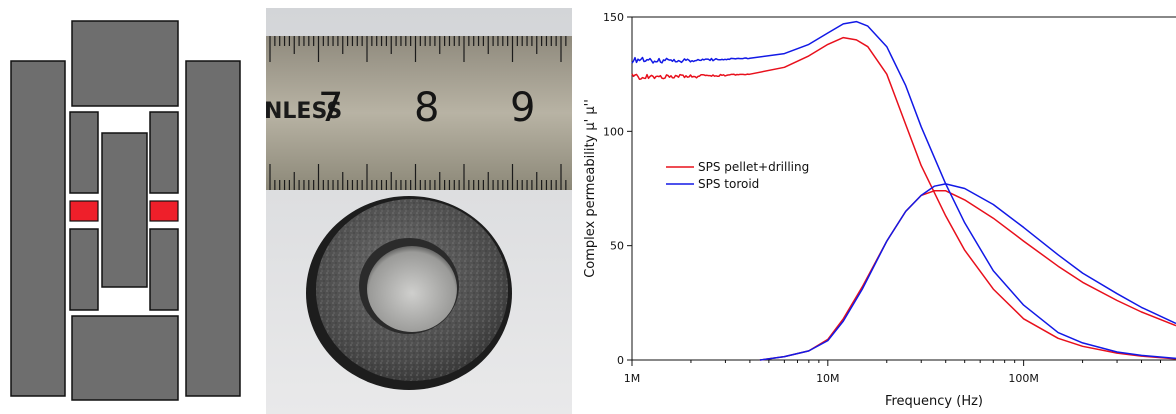  What do you see at coordinates (213, 228) in the screenshot?
I see `die-wall-right` at bounding box center [213, 228].